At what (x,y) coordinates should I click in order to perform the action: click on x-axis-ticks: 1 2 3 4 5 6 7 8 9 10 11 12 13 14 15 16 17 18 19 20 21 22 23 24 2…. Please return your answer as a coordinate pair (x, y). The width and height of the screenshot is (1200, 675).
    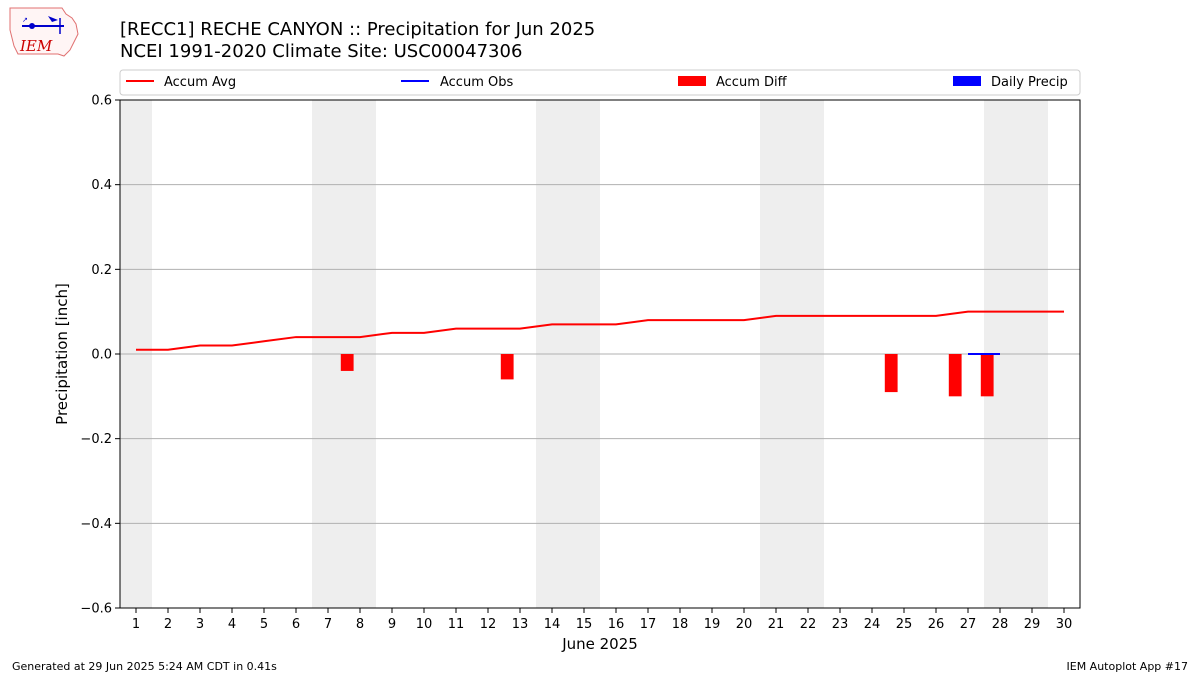
    Looking at the image, I should click on (602, 620).